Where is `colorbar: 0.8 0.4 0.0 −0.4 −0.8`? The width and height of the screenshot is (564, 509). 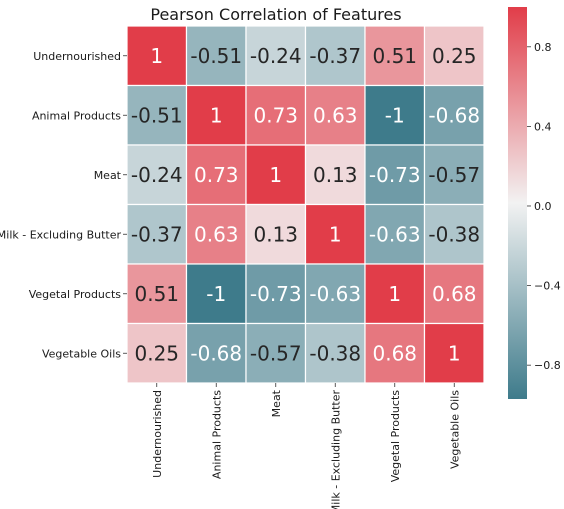
colorbar: 0.8 0.4 0.0 −0.4 −0.8 is located at coordinates (534, 203).